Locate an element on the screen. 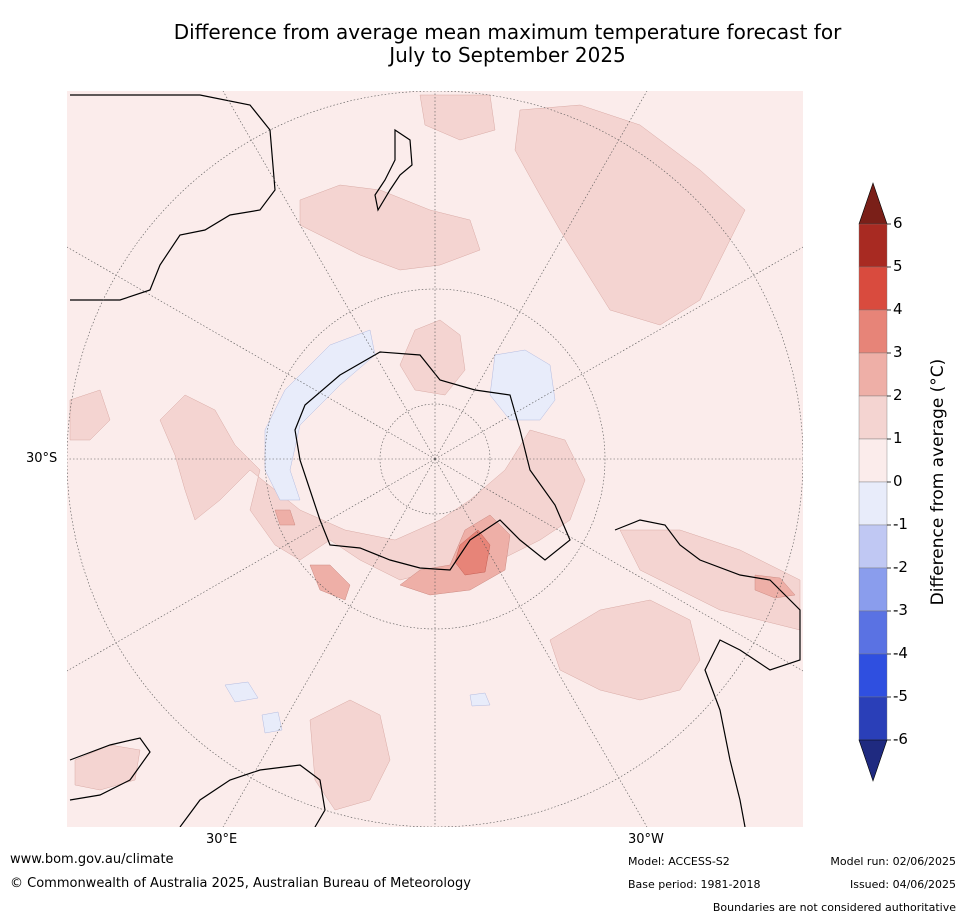  anomaly-region-south-pacific is located at coordinates (630, 215).